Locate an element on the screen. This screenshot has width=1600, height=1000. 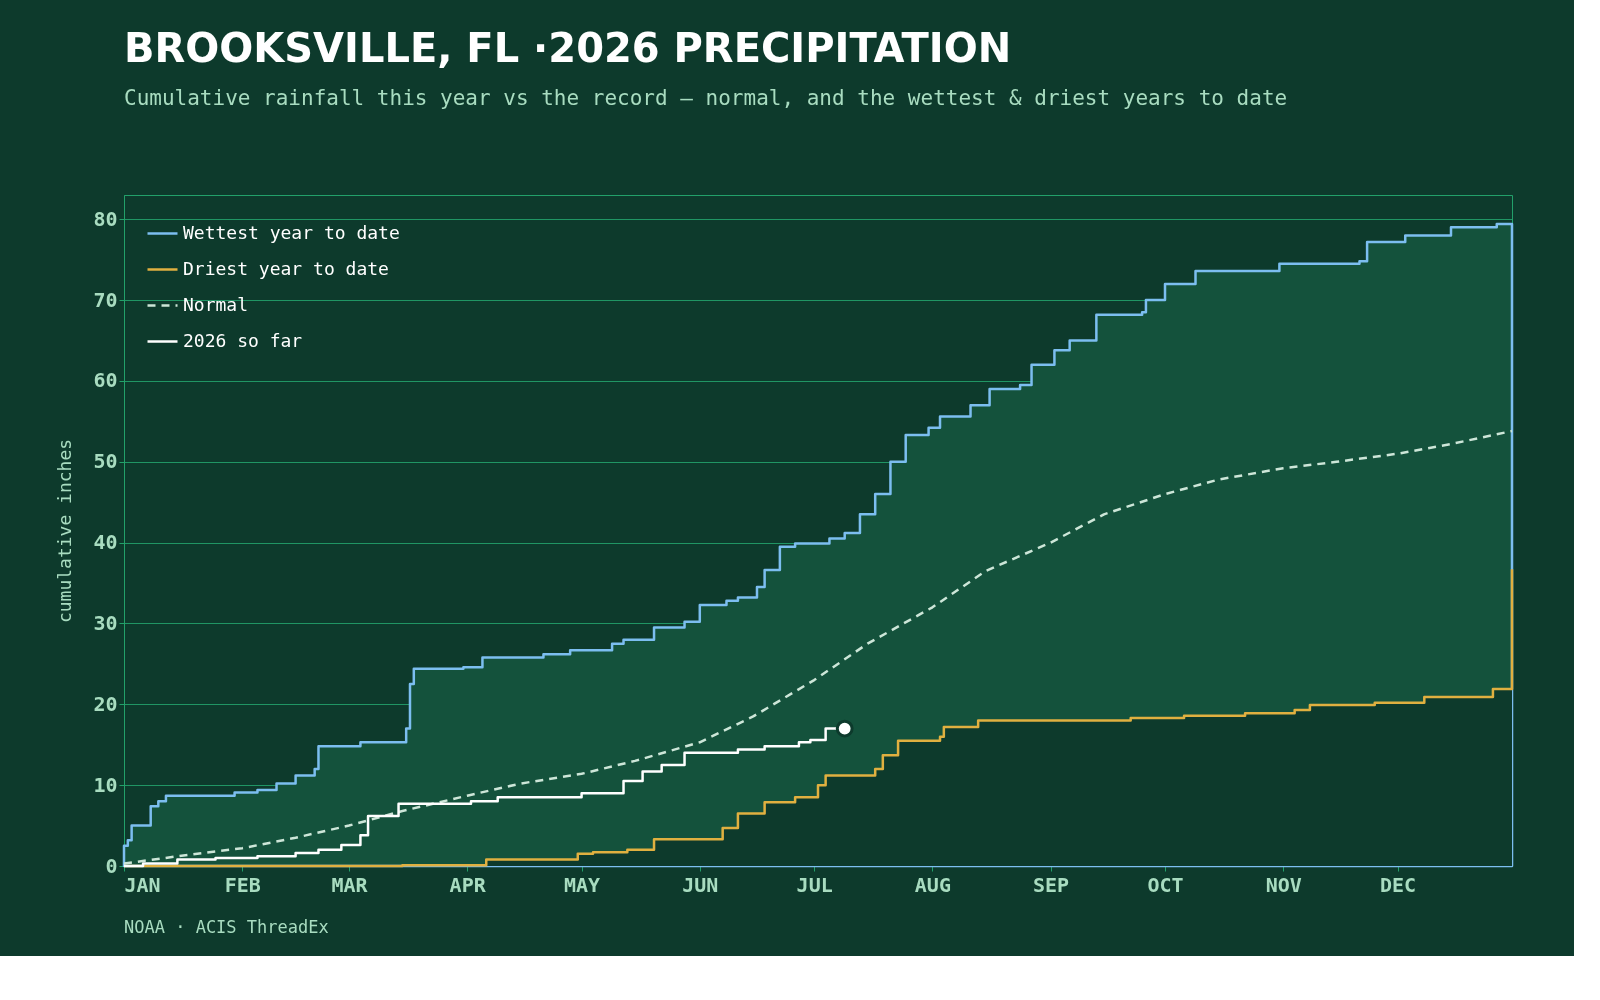
x-tick-label: JAN is located at coordinates (142, 884).